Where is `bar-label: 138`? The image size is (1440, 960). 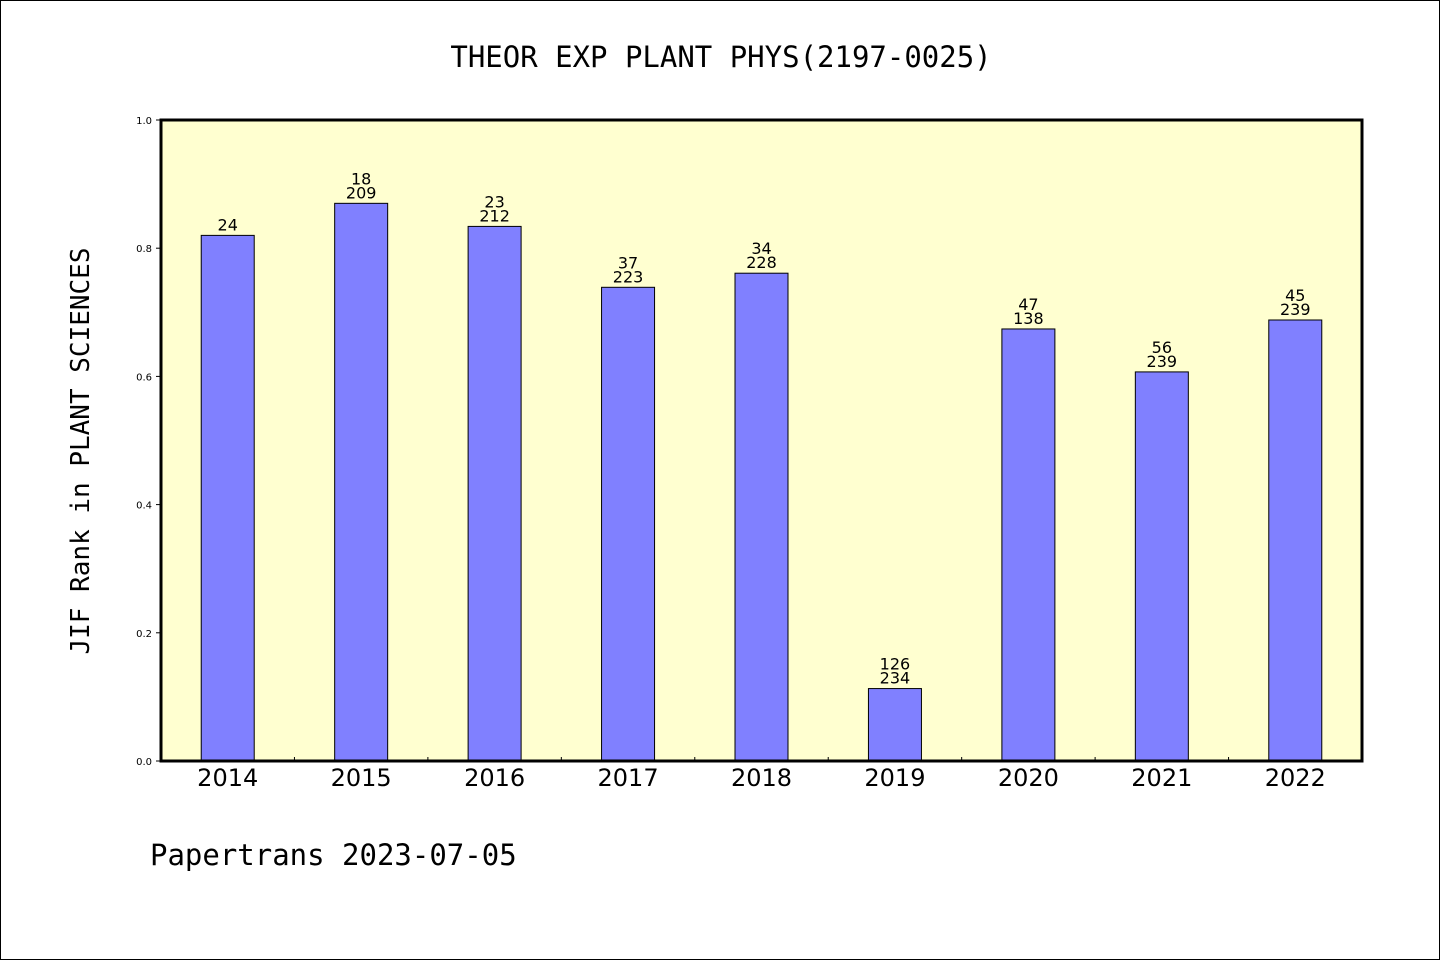 bar-label: 138 is located at coordinates (1028, 318).